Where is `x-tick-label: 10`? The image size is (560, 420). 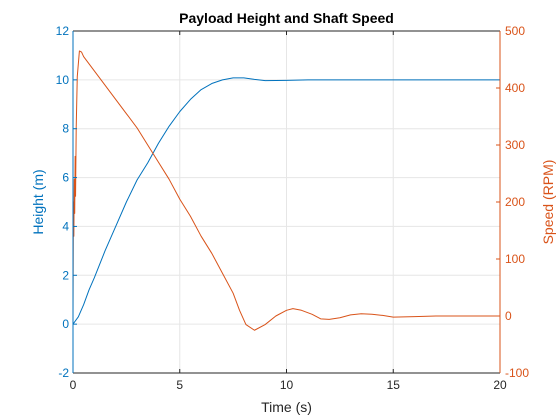 x-tick-label: 10 is located at coordinates (287, 385).